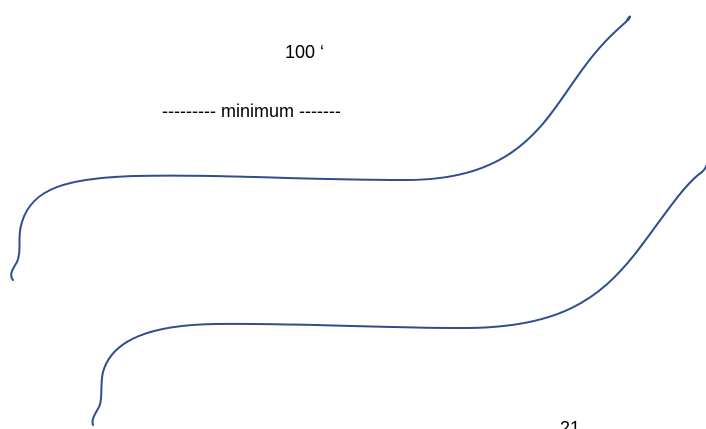 This screenshot has height=429, width=706. I want to click on minimum-label: --------- minimum -------, so click(251, 111).